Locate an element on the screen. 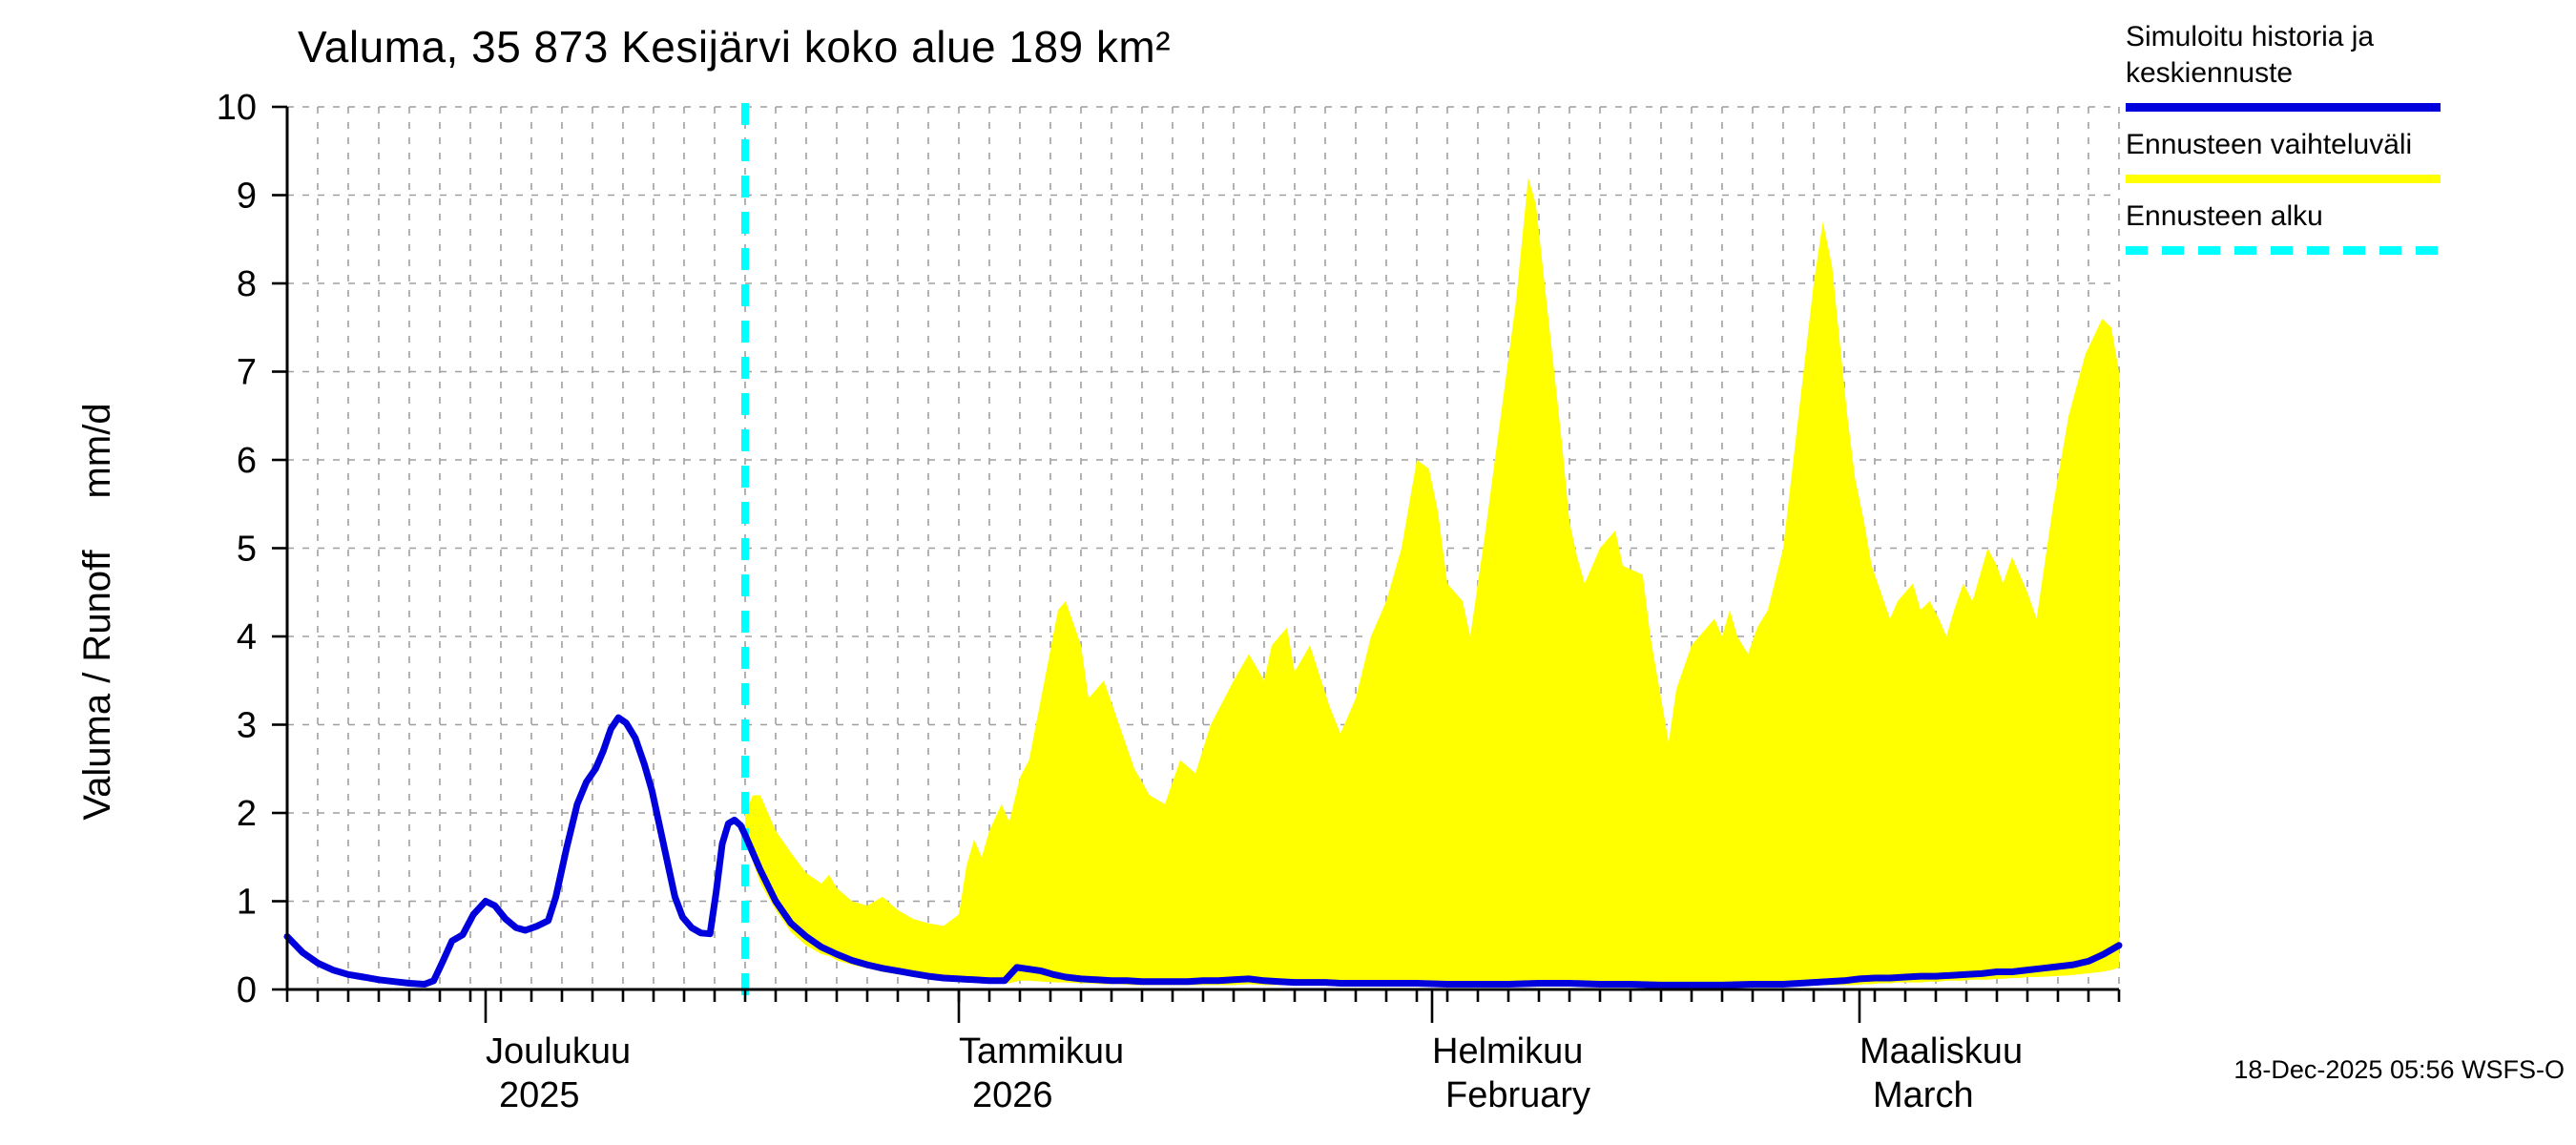  y-tick-label: 5 is located at coordinates (247, 550).